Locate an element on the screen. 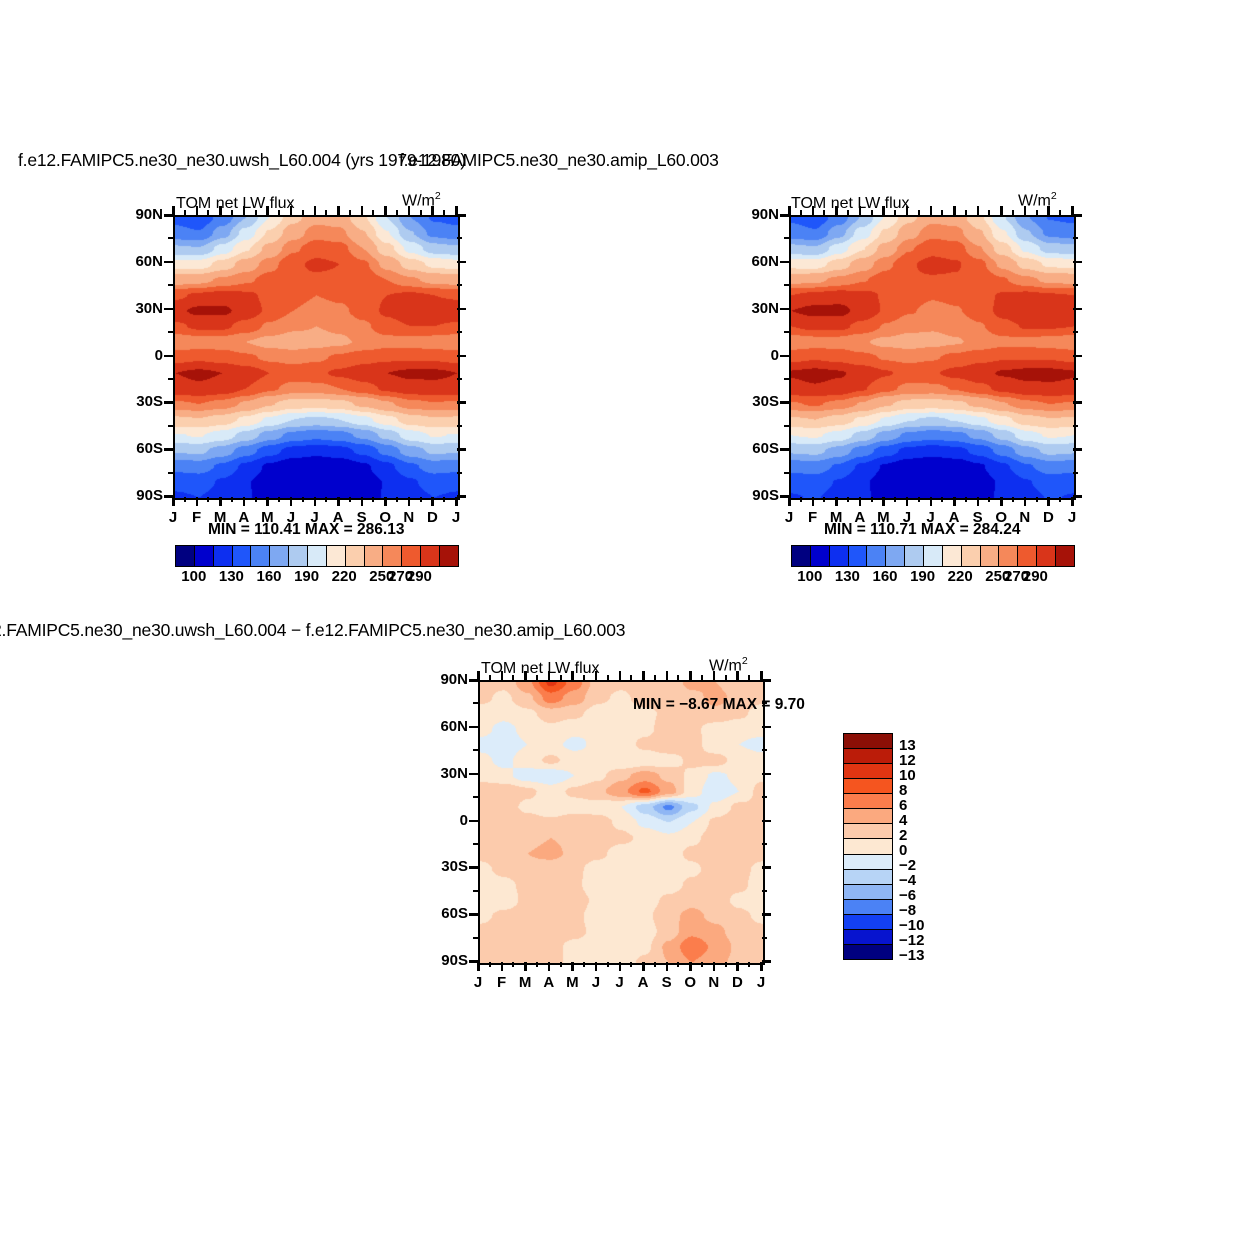  panel-units-1: W/m2 is located at coordinates (421, 200).